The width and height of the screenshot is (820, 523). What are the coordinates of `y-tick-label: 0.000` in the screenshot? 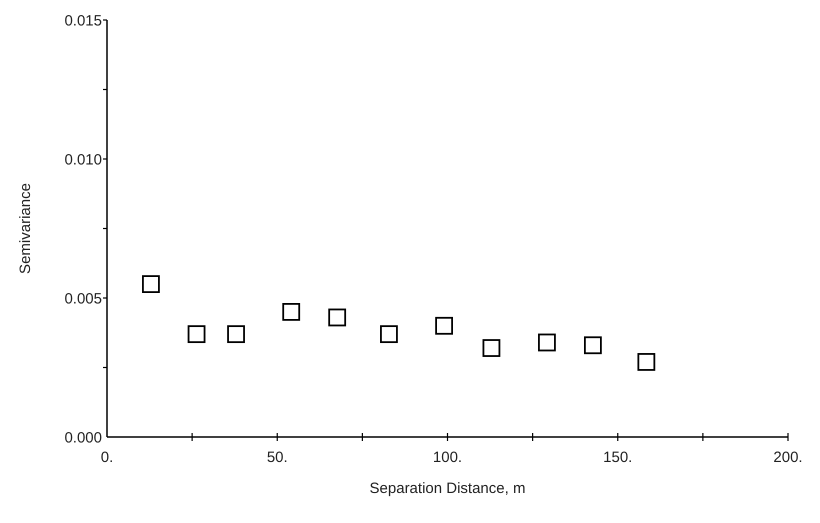 It's located at (83, 437).